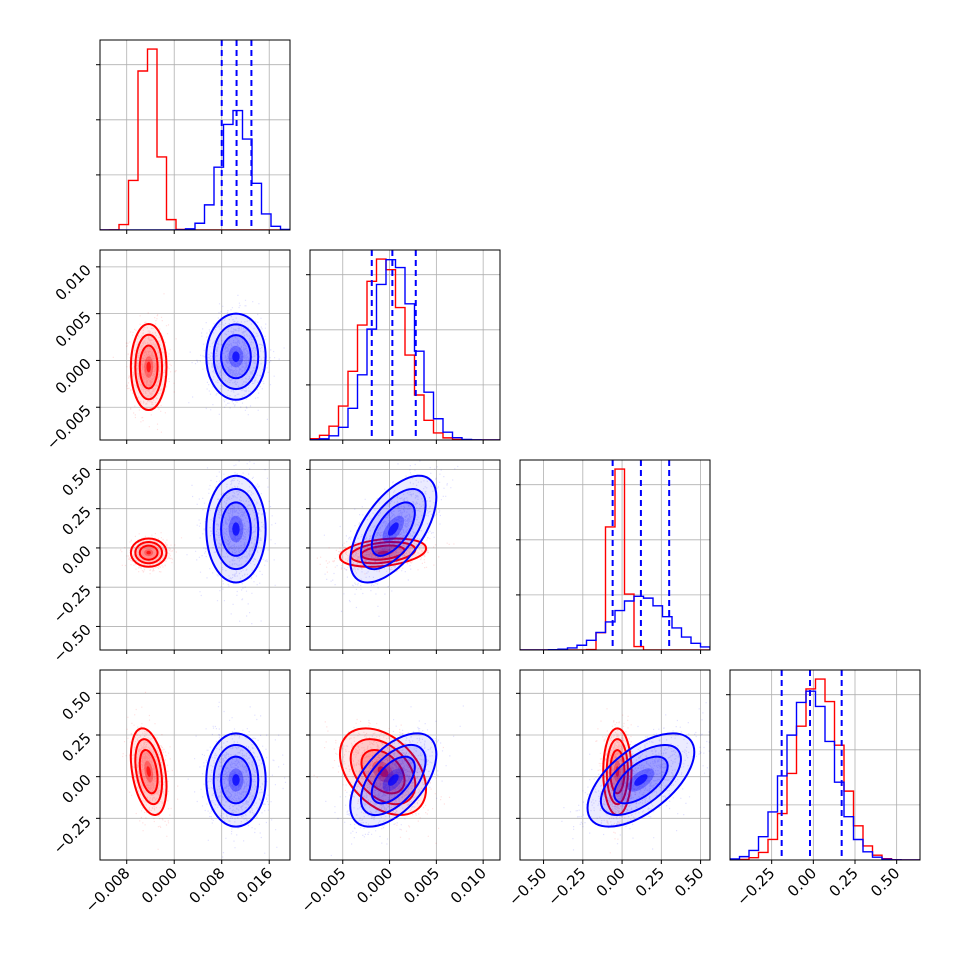  I want to click on y-tick-label: 0.010, so click(73, 282).